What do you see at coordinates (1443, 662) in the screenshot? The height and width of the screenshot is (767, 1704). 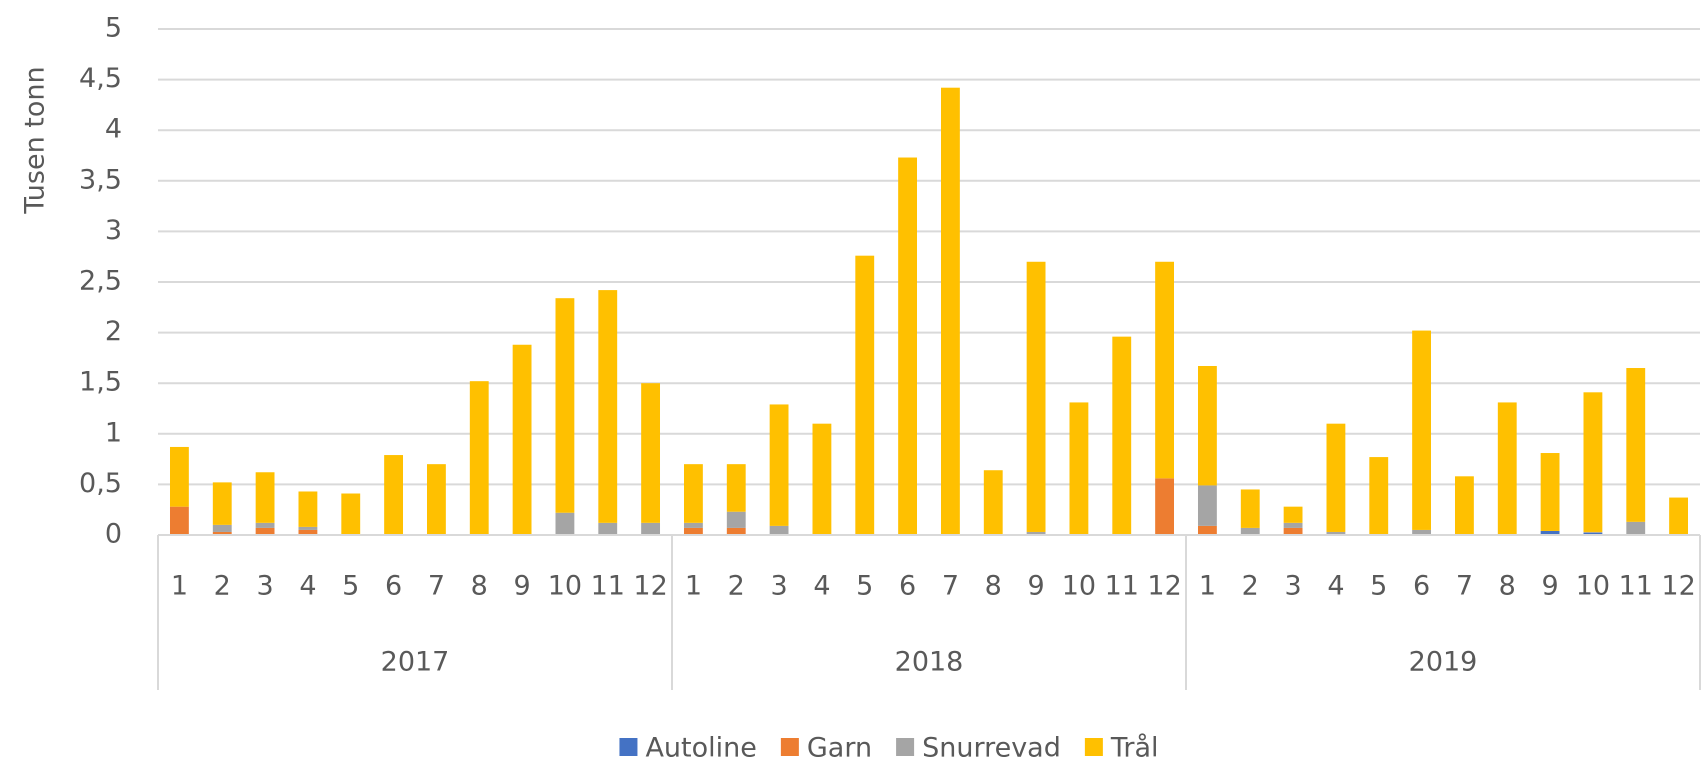 I see `group-label: 2019` at bounding box center [1443, 662].